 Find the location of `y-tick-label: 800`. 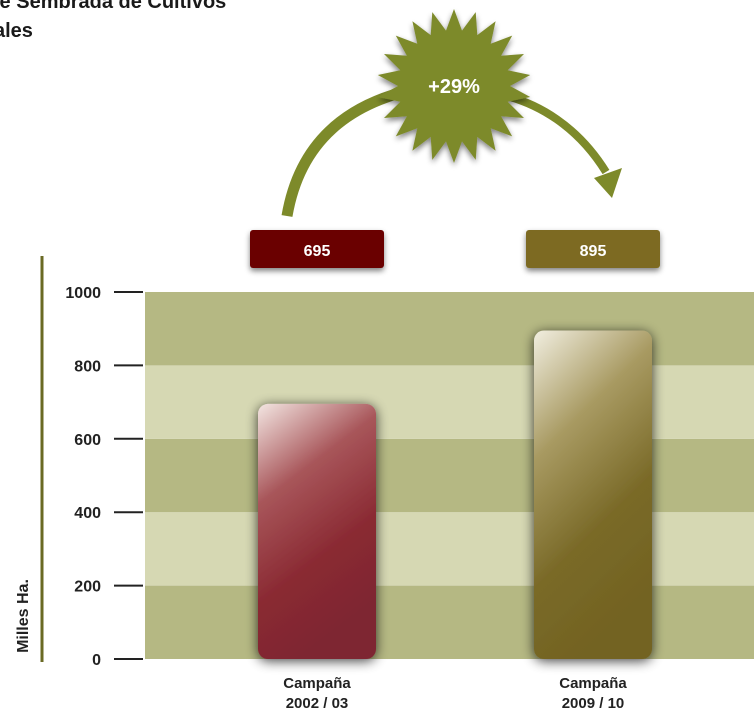

y-tick-label: 800 is located at coordinates (87, 366).